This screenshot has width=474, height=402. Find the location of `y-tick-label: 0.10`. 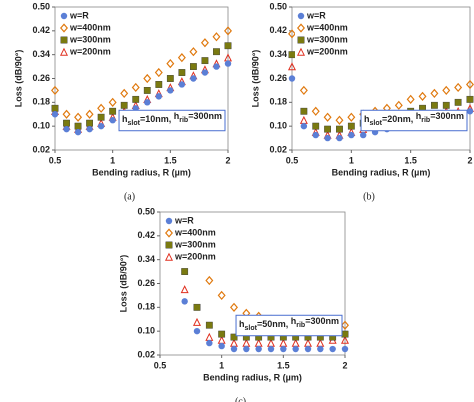

y-tick-label: 0.10 is located at coordinates (146, 331).